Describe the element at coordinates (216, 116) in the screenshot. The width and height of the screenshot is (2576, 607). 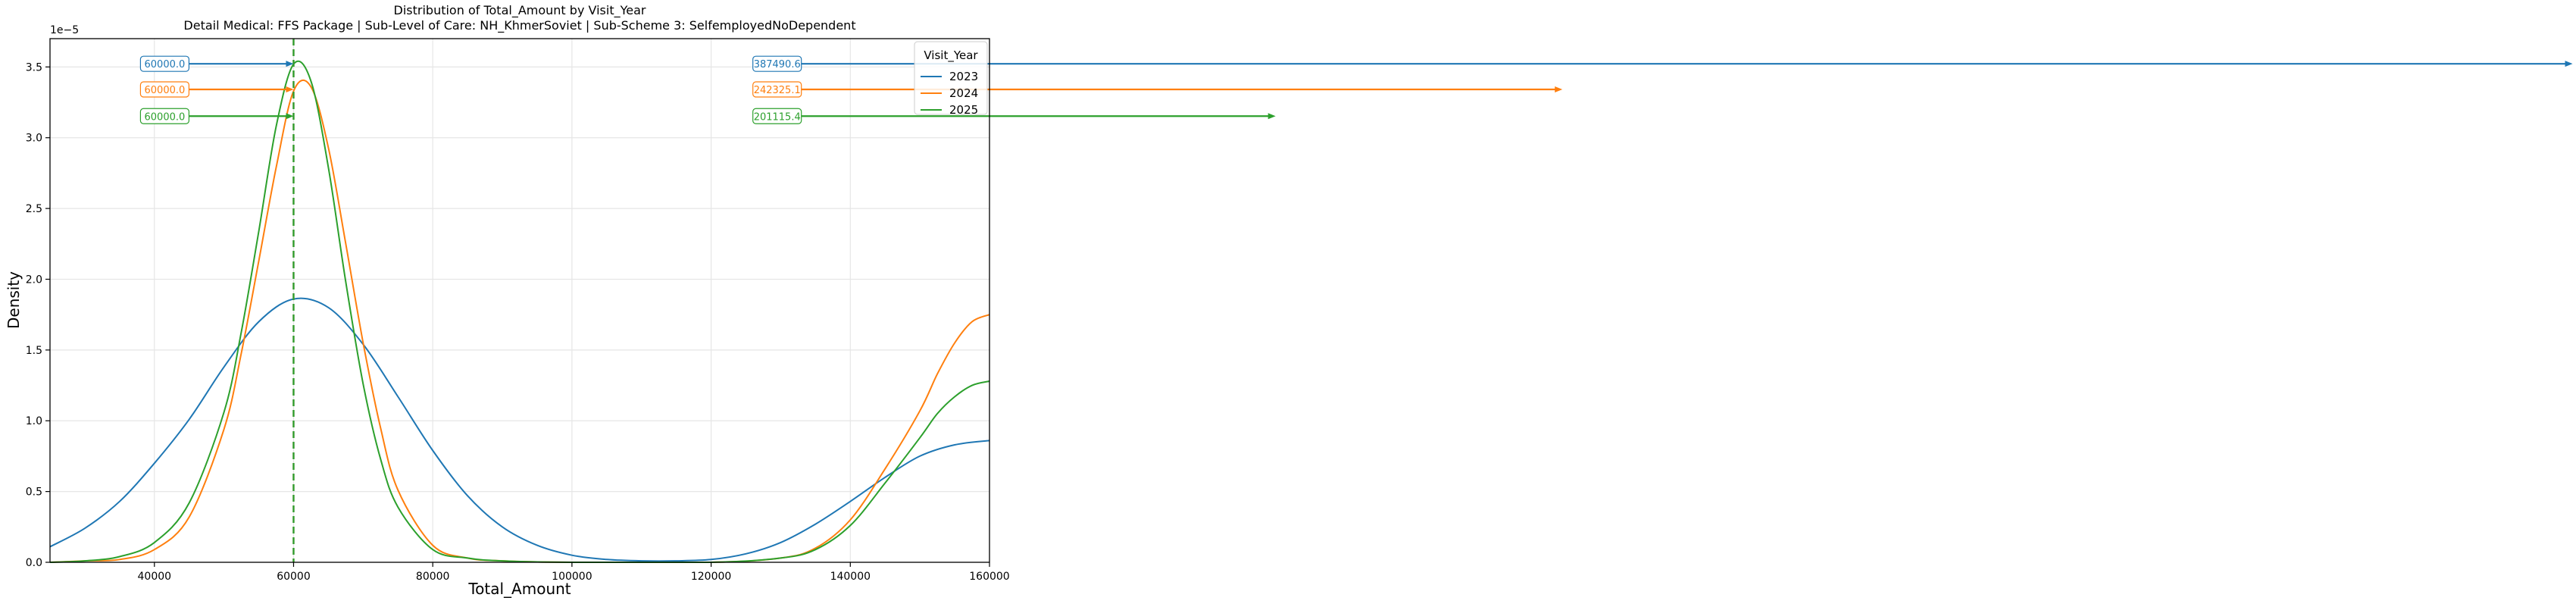
I see `annotation-2025-median: 60000.0` at that location.